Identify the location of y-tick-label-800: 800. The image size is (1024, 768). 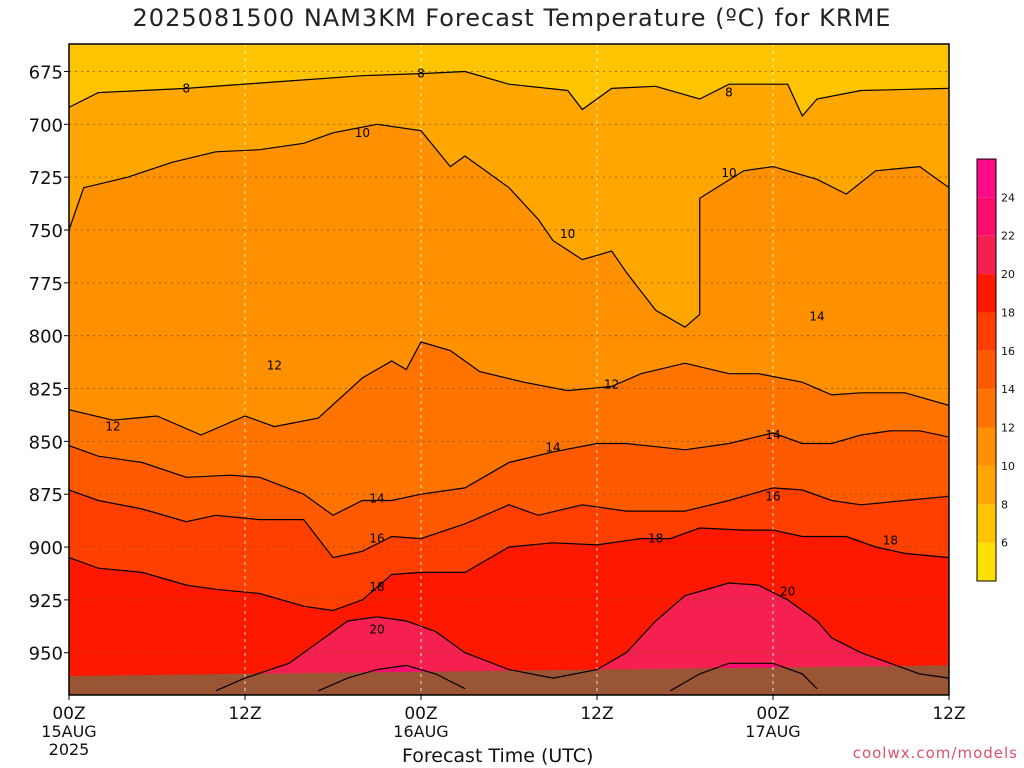
(46, 337).